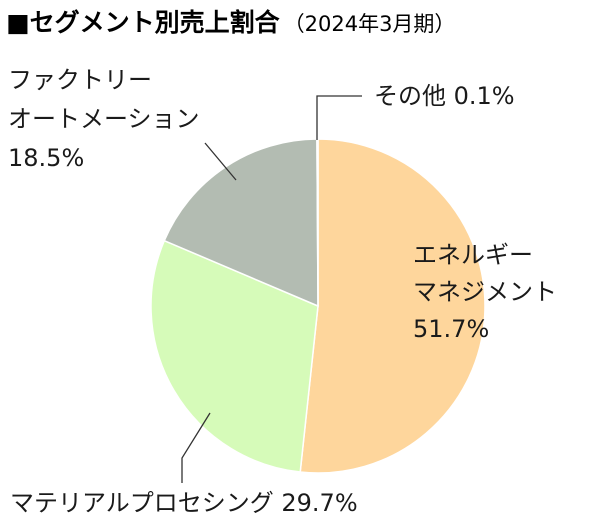 The image size is (604, 527). I want to click on slice-label-line: マテリアルプロセシング 29.7%, so click(184, 503).